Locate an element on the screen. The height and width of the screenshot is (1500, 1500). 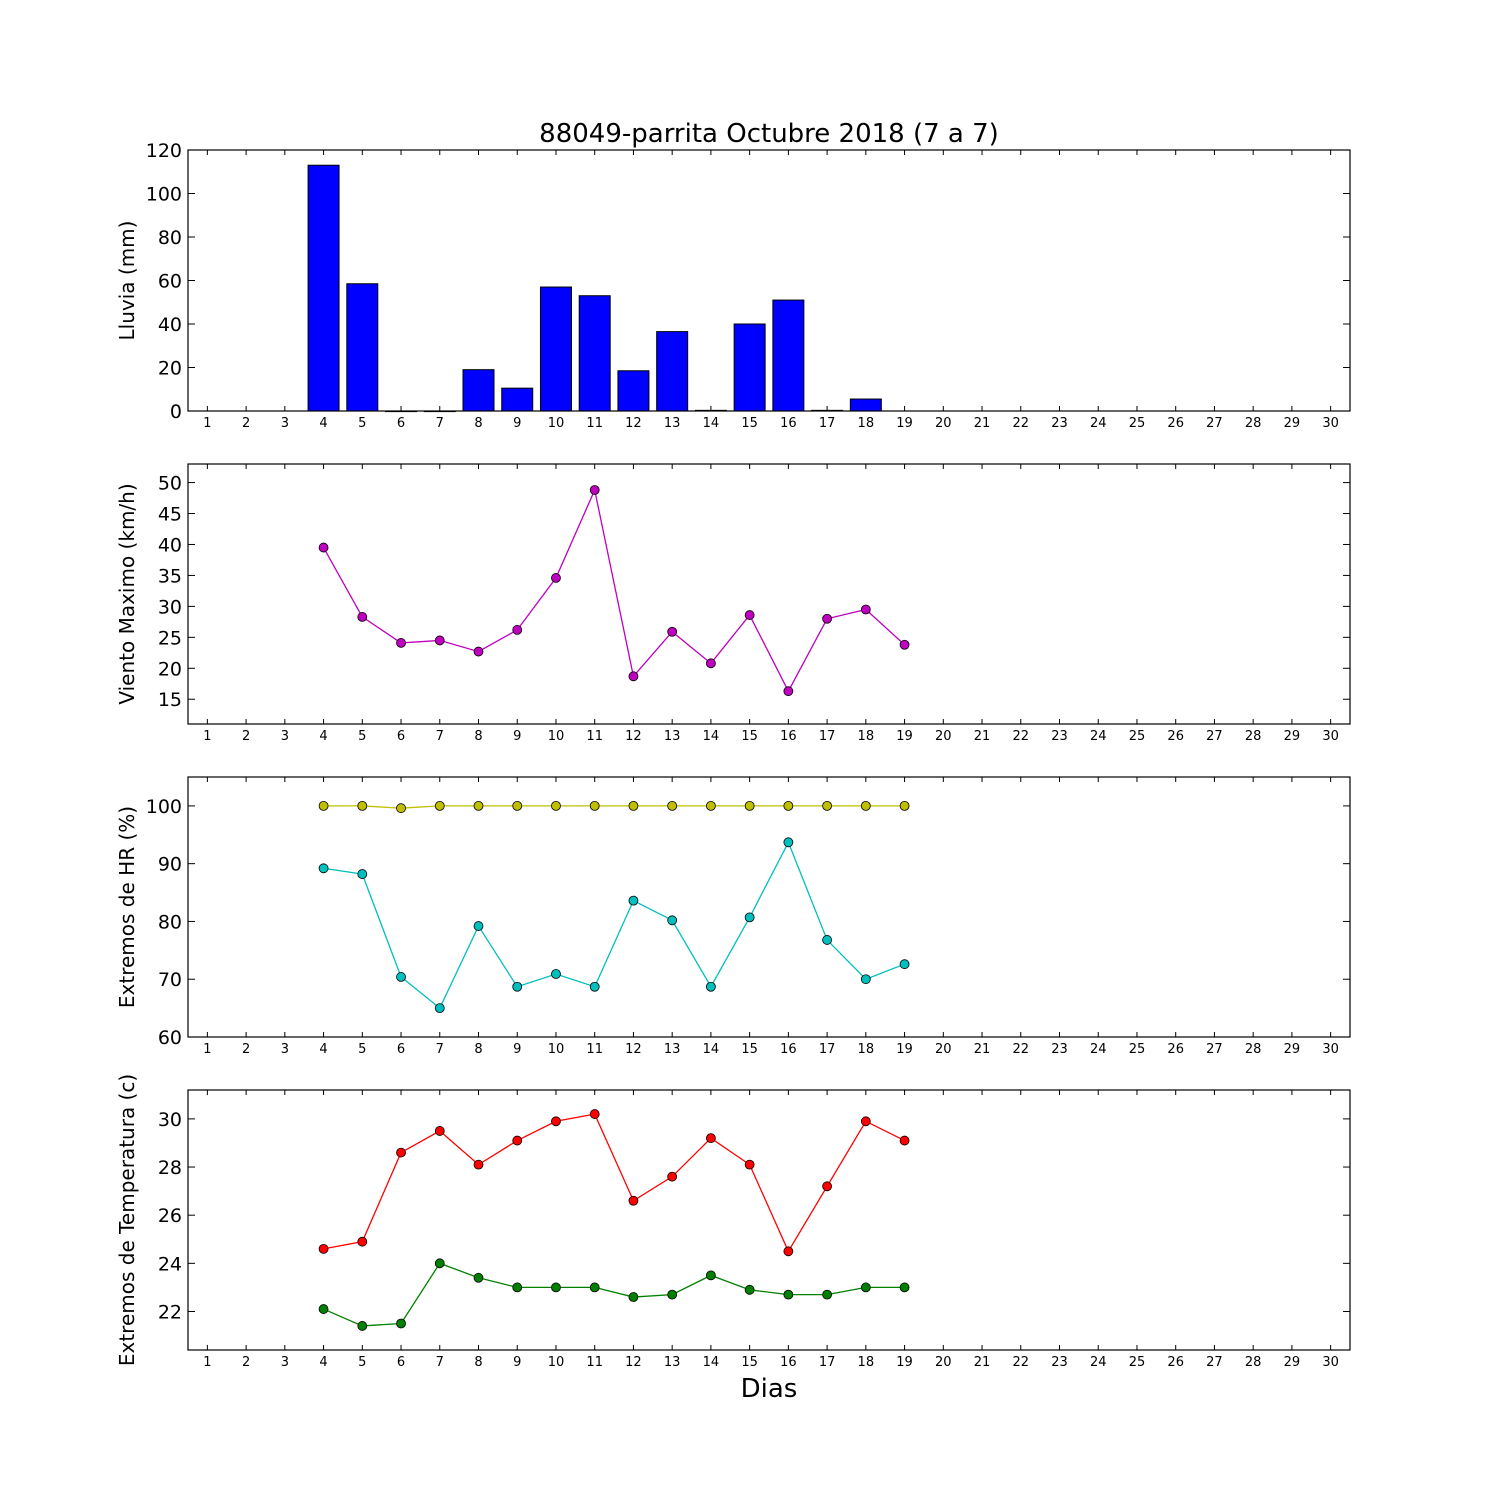
temperature-x-tick-label: 28 is located at coordinates (1253, 1362).